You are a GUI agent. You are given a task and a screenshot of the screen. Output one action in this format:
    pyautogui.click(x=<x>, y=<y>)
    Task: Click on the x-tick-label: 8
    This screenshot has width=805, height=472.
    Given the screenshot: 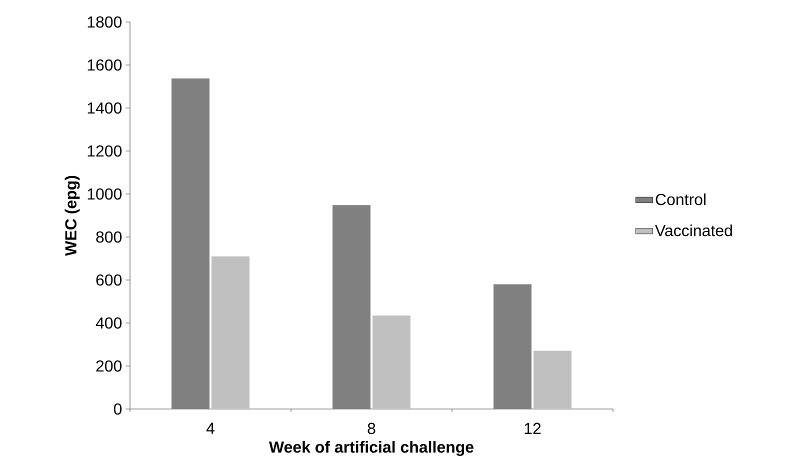 What is the action you would take?
    pyautogui.click(x=372, y=428)
    